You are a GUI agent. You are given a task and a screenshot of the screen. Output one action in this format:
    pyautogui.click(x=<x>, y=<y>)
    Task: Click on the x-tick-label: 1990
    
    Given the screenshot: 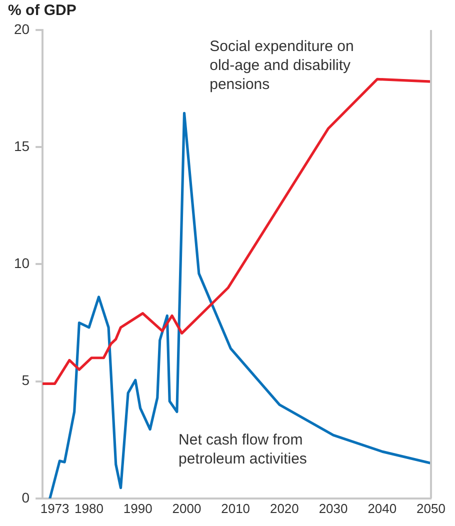 What is the action you would take?
    pyautogui.click(x=137, y=508)
    